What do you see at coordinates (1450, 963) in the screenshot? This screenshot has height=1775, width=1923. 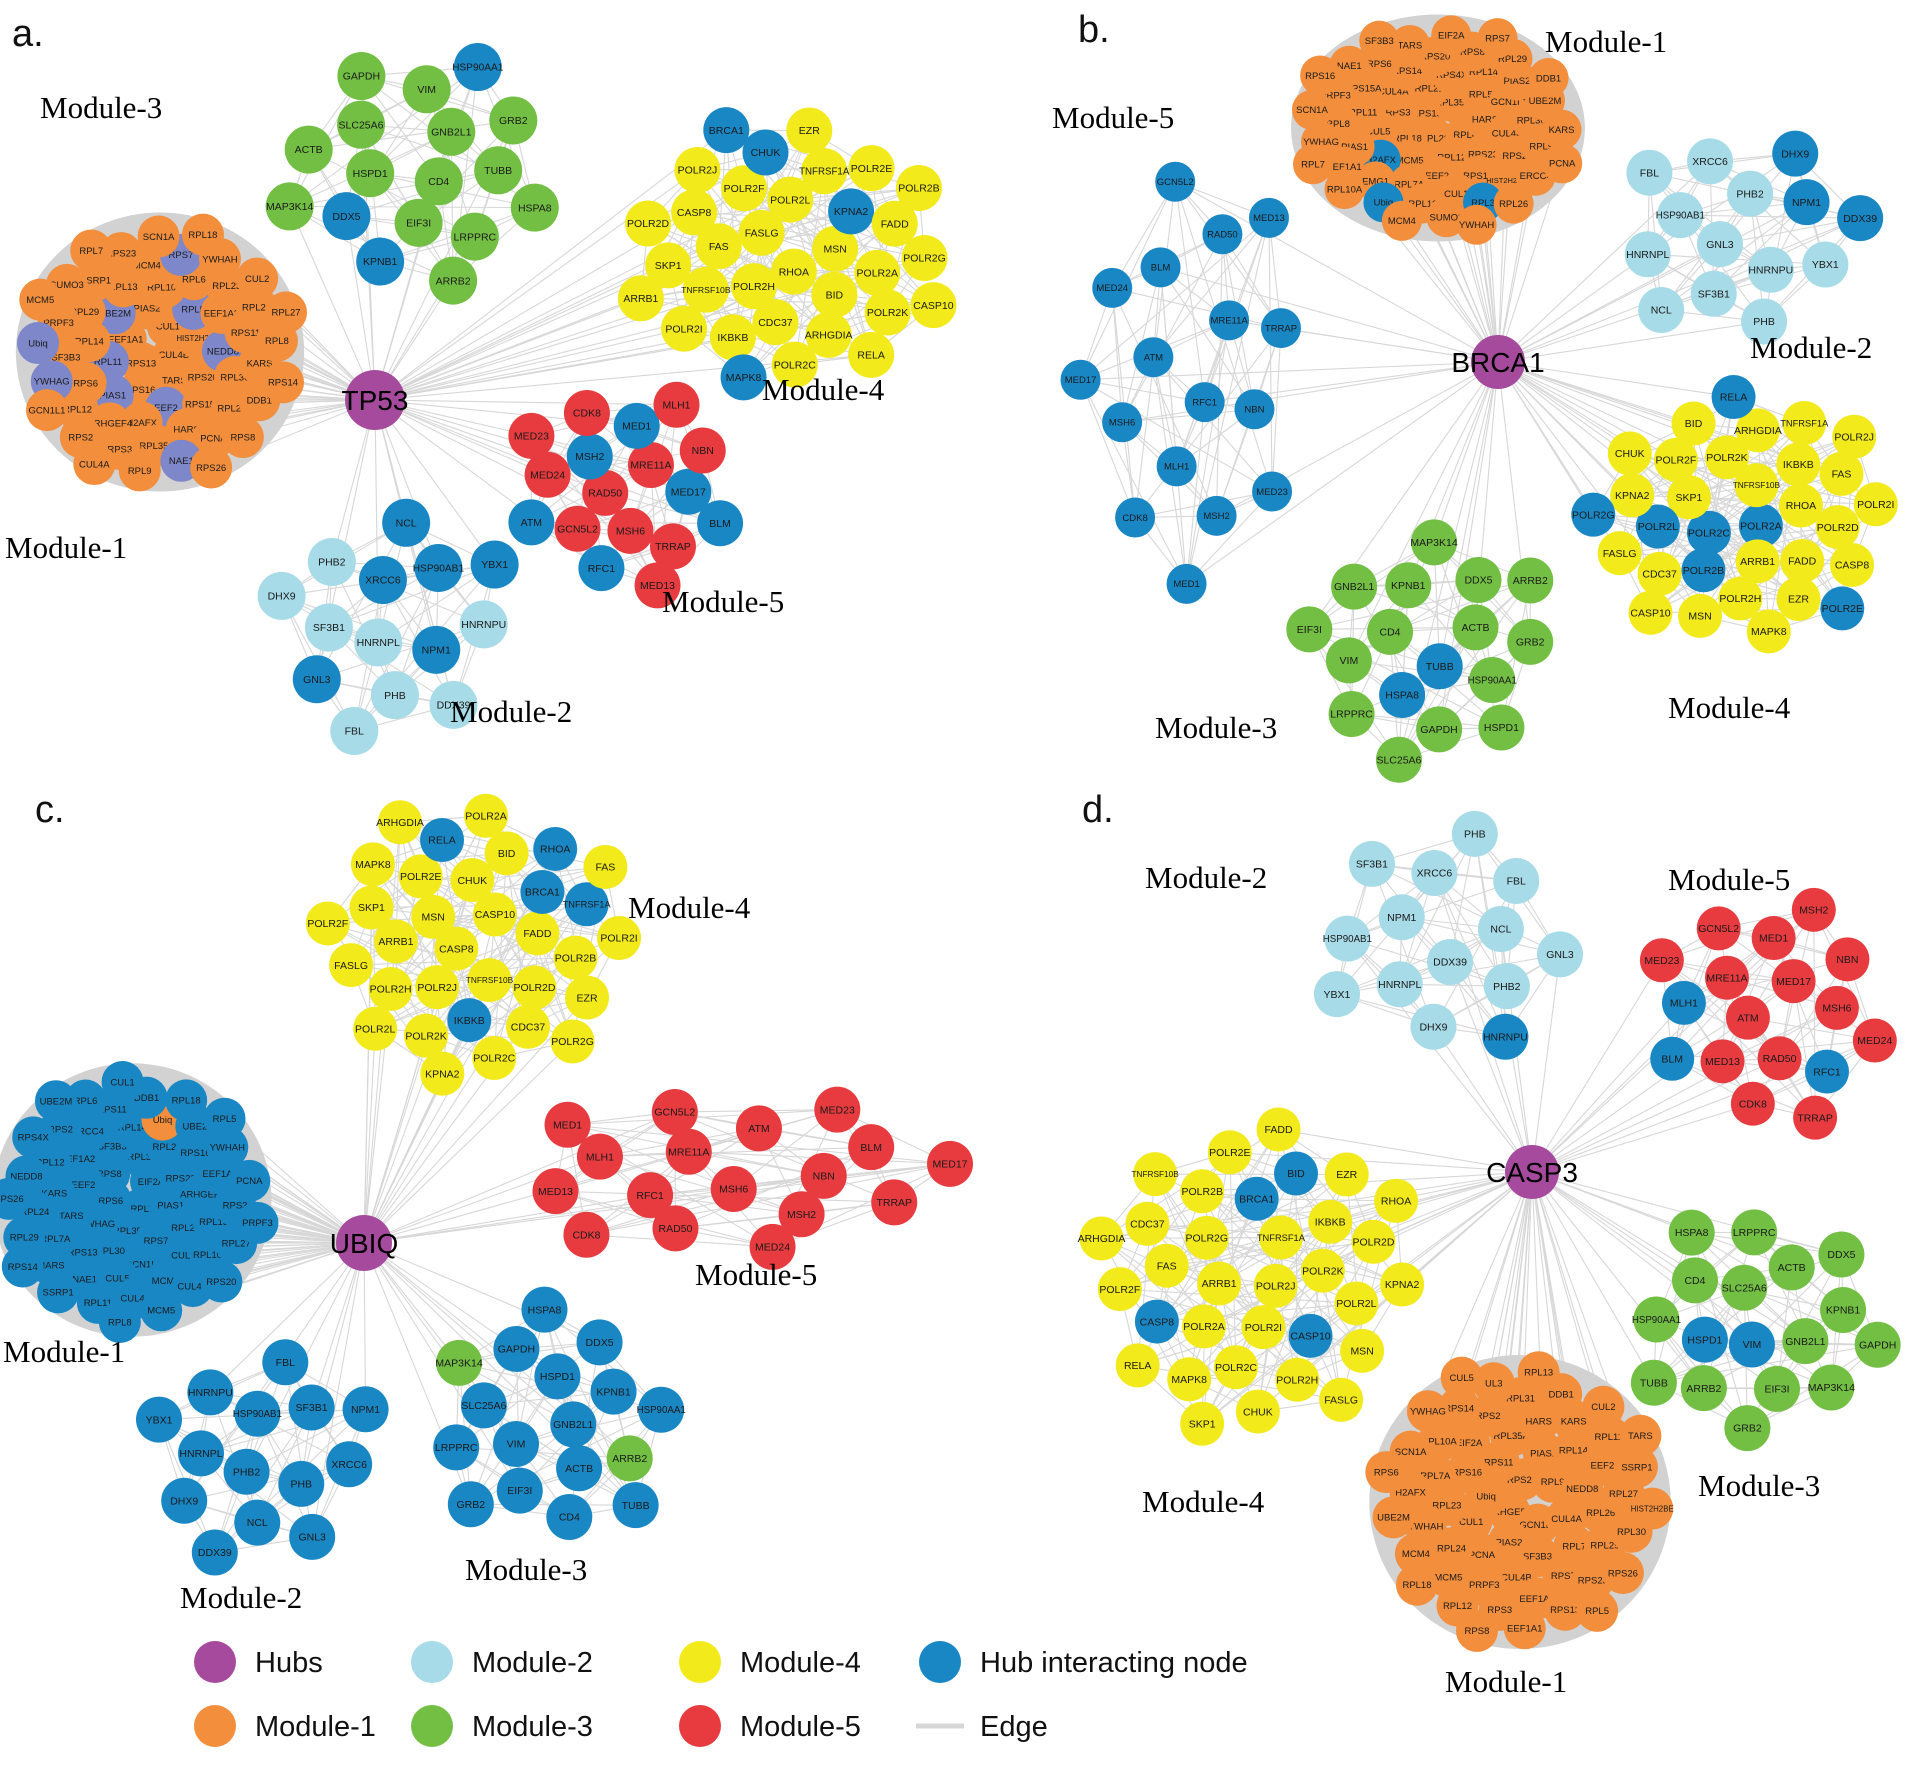 I see `node-label: DDX39` at bounding box center [1450, 963].